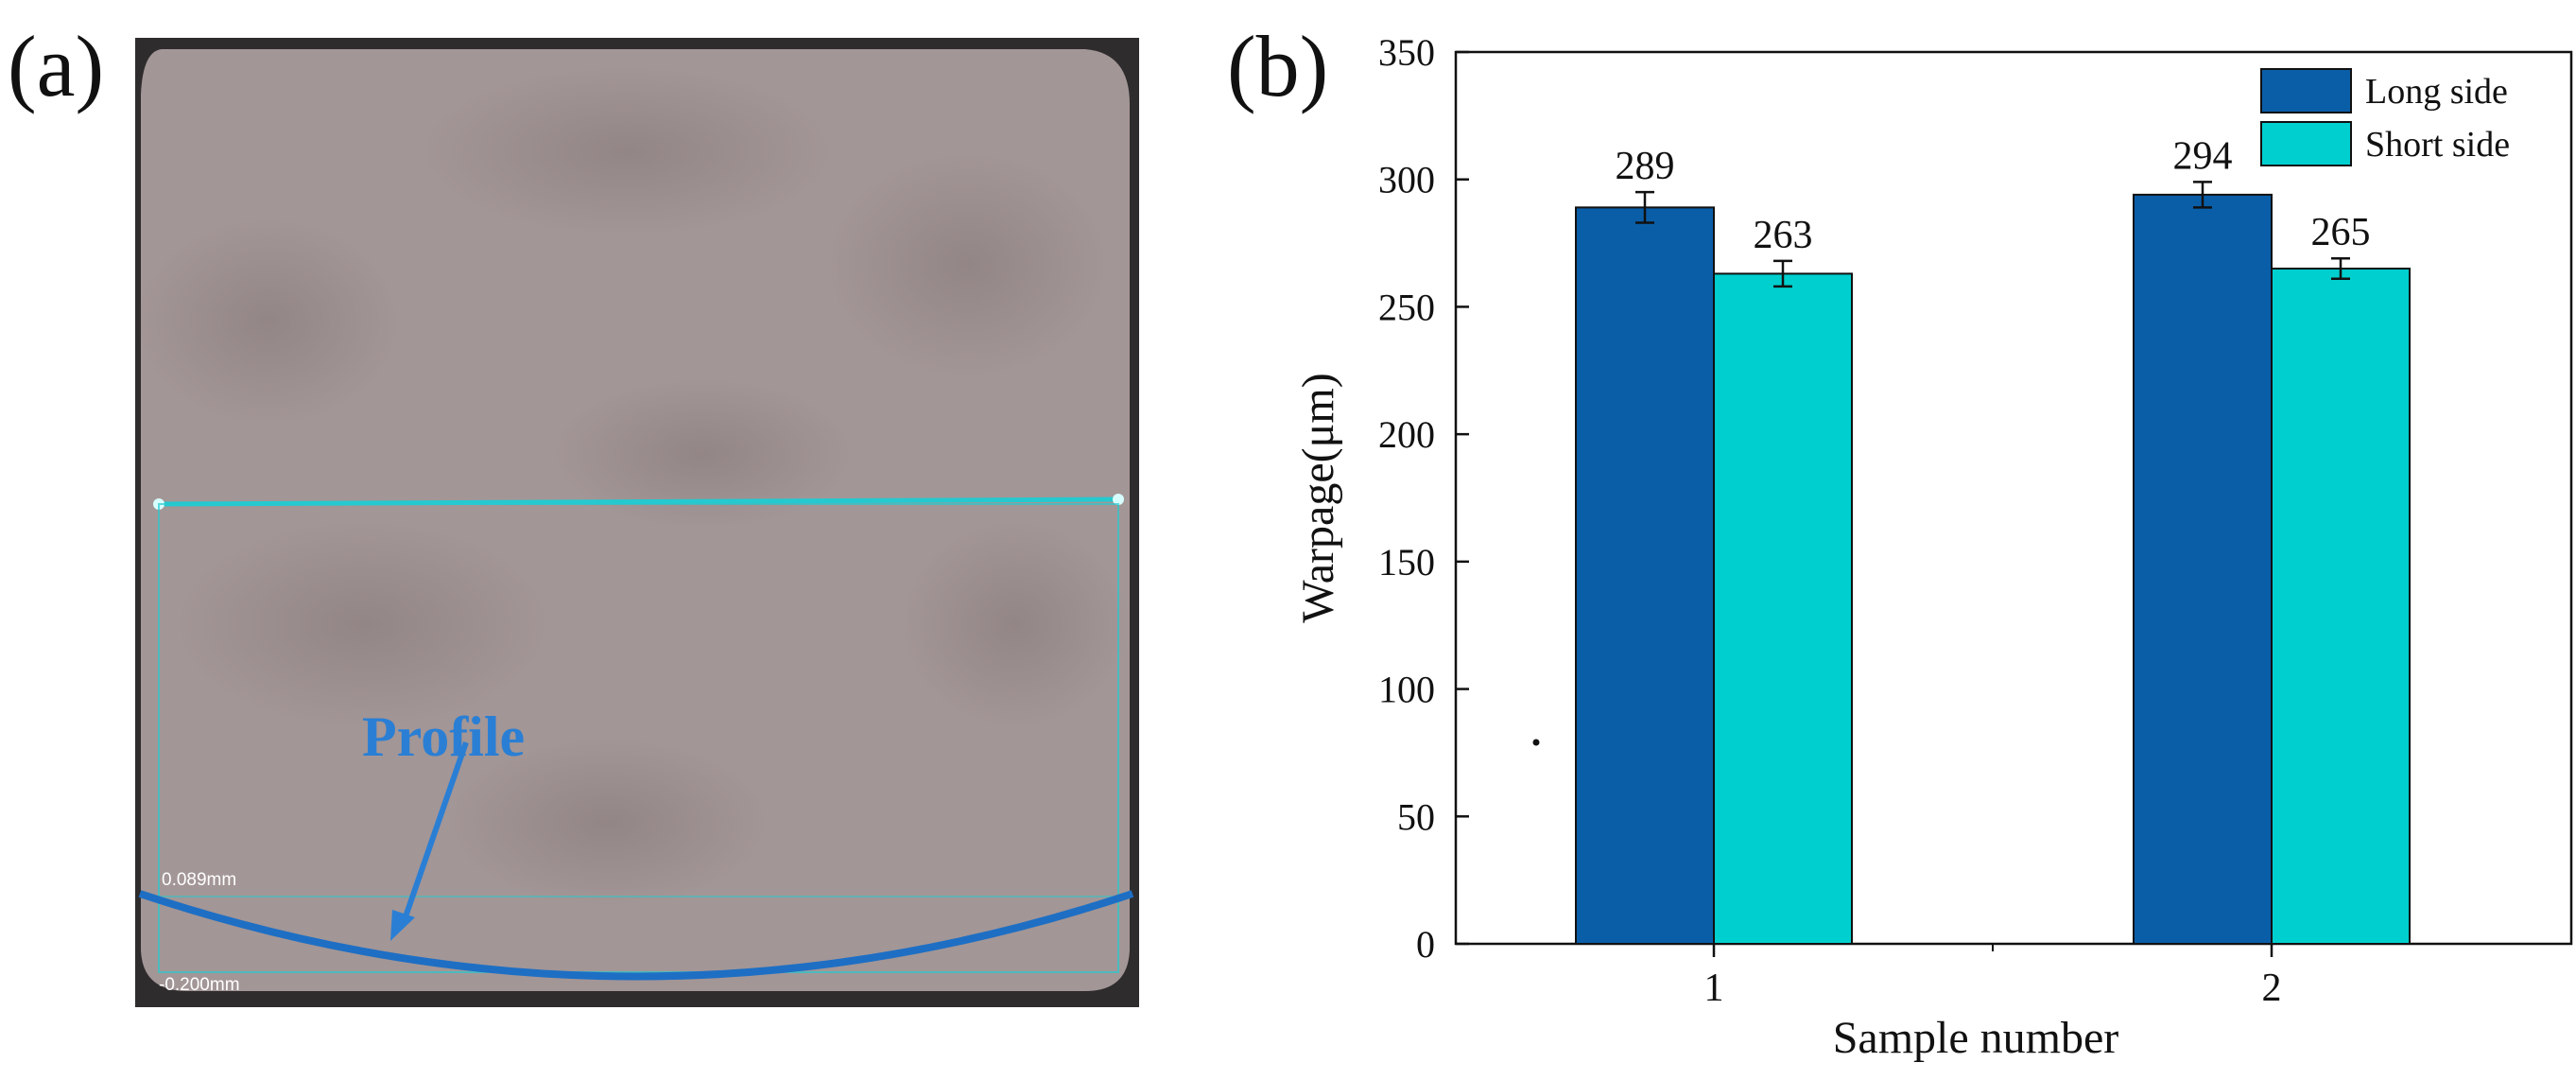 The image size is (2576, 1080). I want to click on x-tick-label: 1, so click(1714, 988).